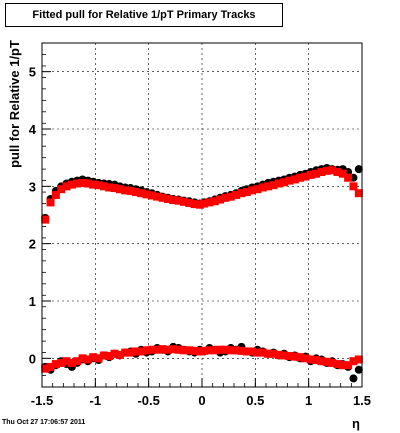 The height and width of the screenshot is (433, 400). What do you see at coordinates (362, 400) in the screenshot?
I see `x-tick-label: 1.5` at bounding box center [362, 400].